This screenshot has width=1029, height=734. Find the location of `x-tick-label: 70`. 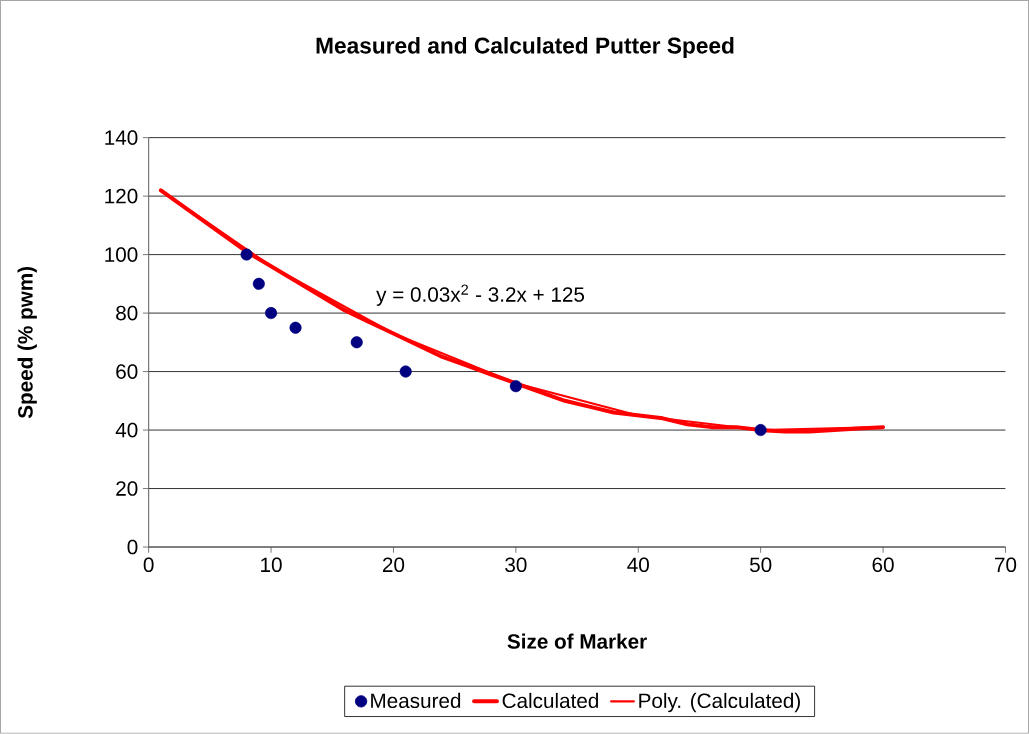

x-tick-label: 70 is located at coordinates (1006, 565).